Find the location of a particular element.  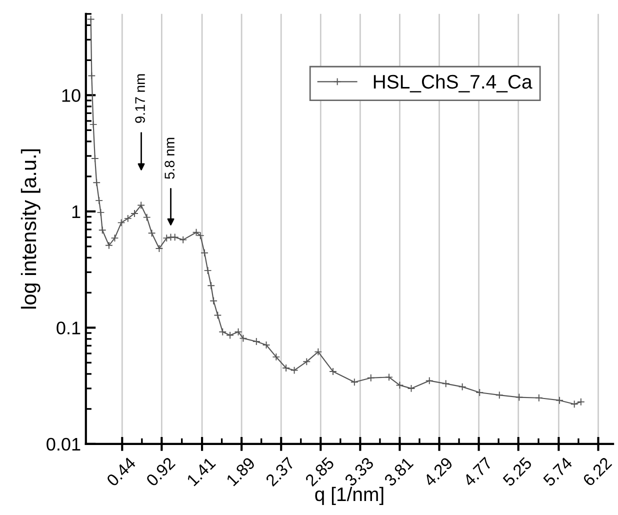

x-tick-label: 3.33 is located at coordinates (359, 471).